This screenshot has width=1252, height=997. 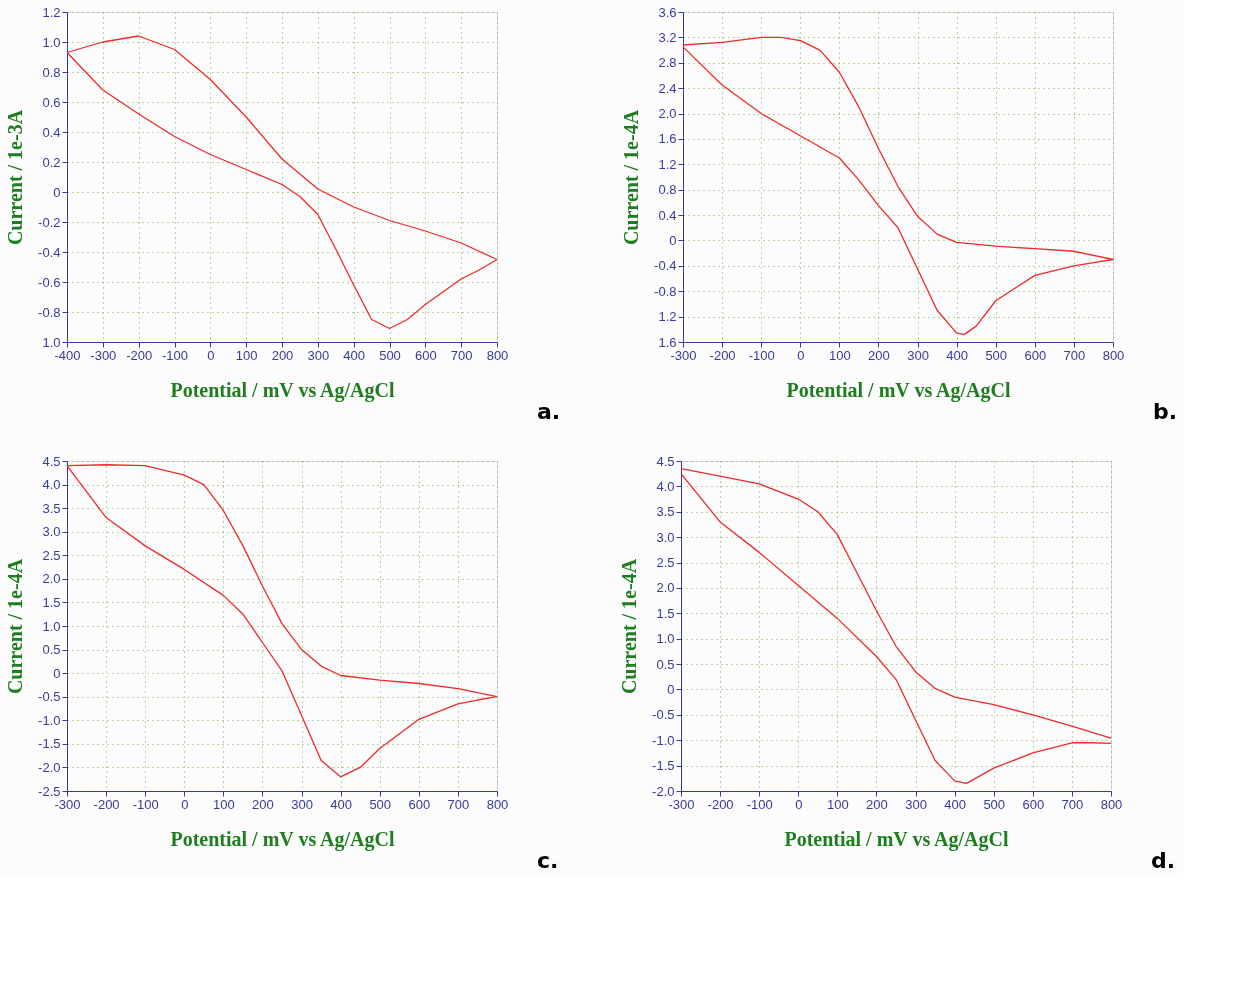 What do you see at coordinates (548, 860) in the screenshot?
I see `text: c.` at bounding box center [548, 860].